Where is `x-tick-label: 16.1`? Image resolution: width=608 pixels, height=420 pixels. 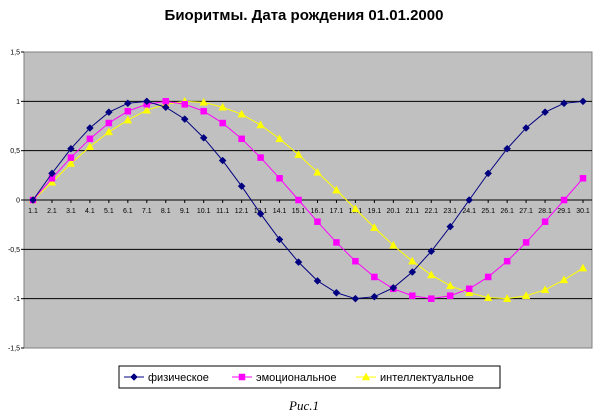
x-tick-label: 16.1 is located at coordinates (318, 211).